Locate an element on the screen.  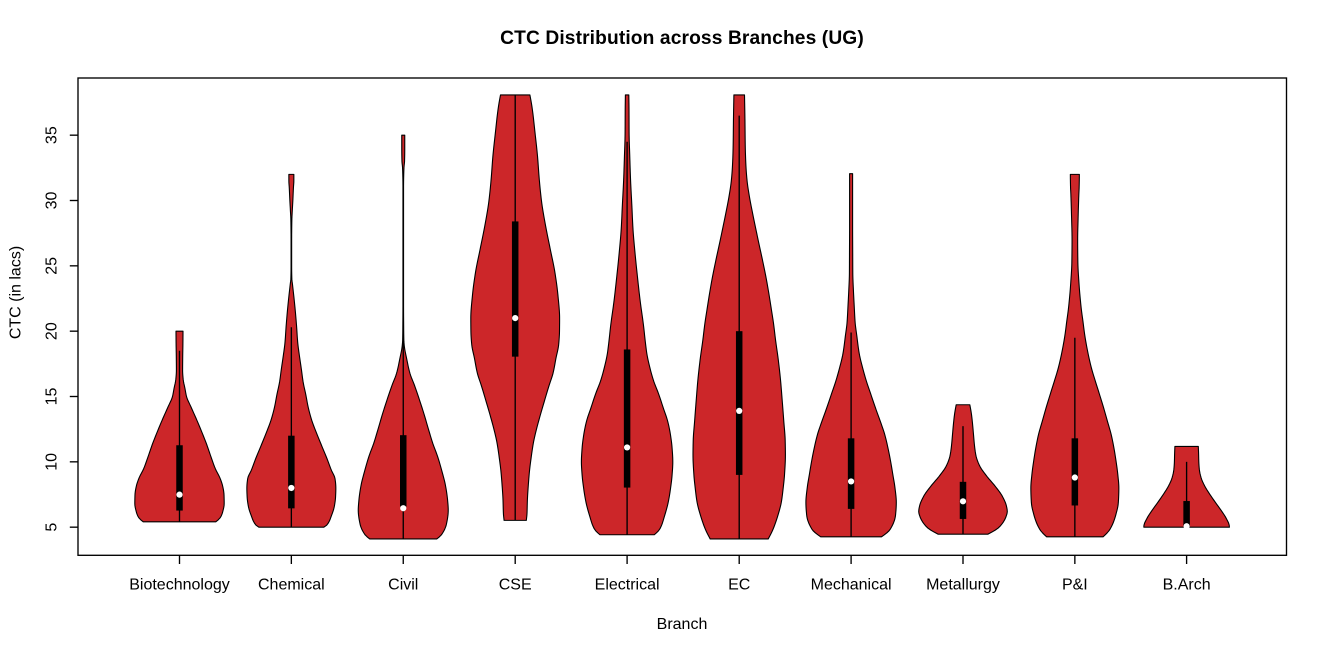
svg-text: 25 is located at coordinates (52, 266).